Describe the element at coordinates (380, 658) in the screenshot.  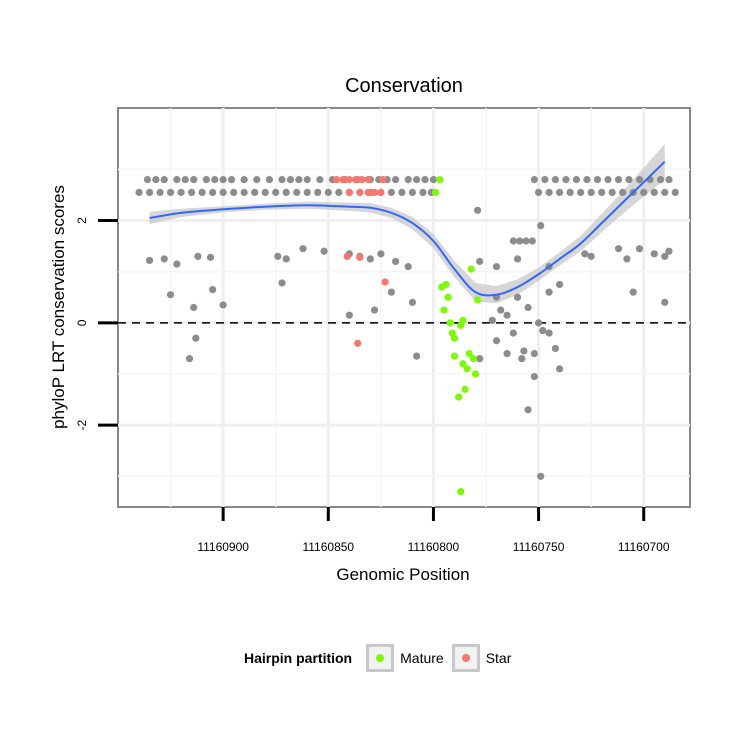
I see `mature-marker-icon` at that location.